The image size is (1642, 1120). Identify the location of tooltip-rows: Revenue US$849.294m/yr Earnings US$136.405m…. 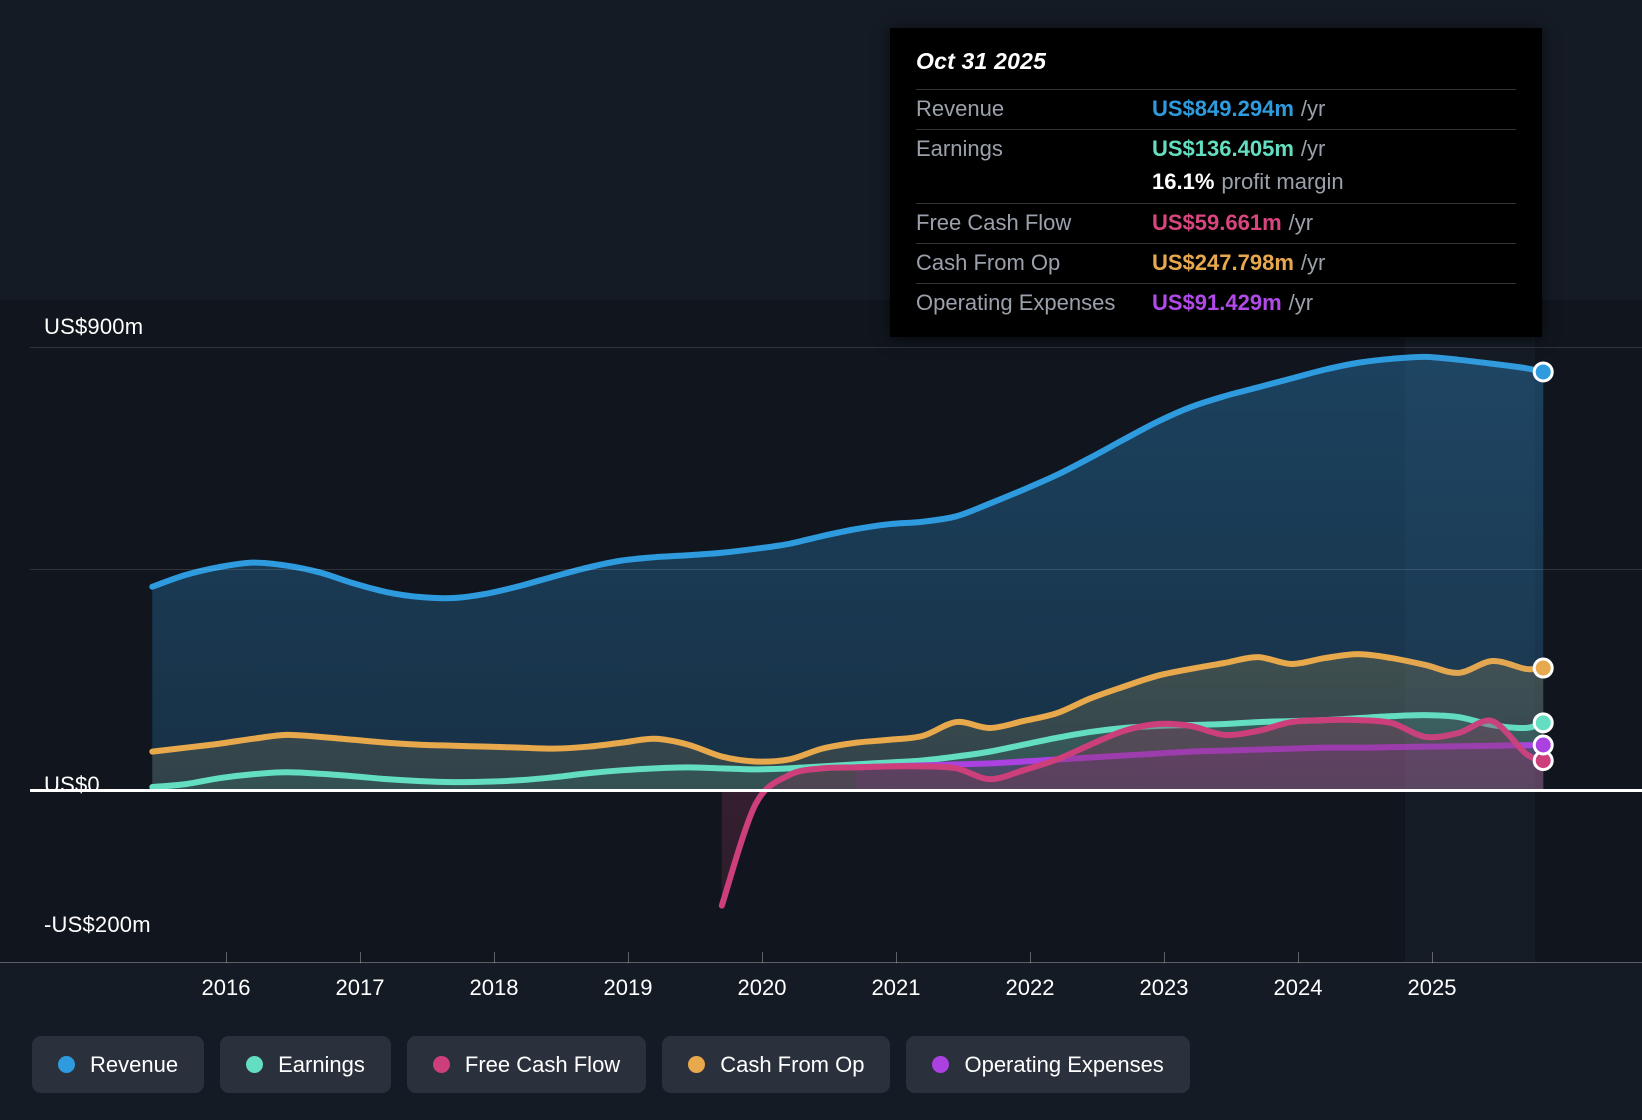
(1216, 206).